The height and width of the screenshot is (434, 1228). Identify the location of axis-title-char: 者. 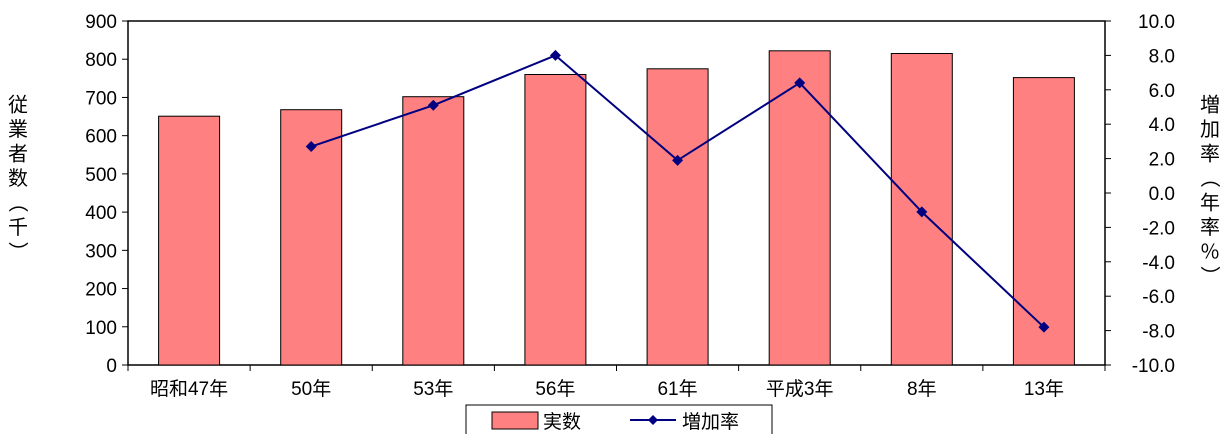
(18, 154).